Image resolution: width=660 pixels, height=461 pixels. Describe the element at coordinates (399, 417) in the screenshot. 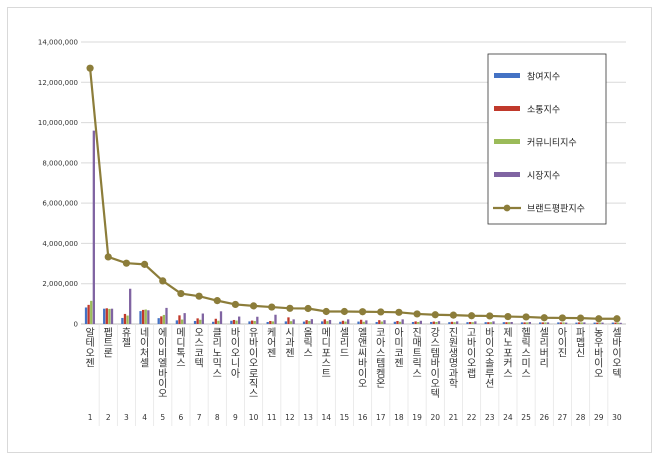

I see `x-rank-label: 18` at that location.